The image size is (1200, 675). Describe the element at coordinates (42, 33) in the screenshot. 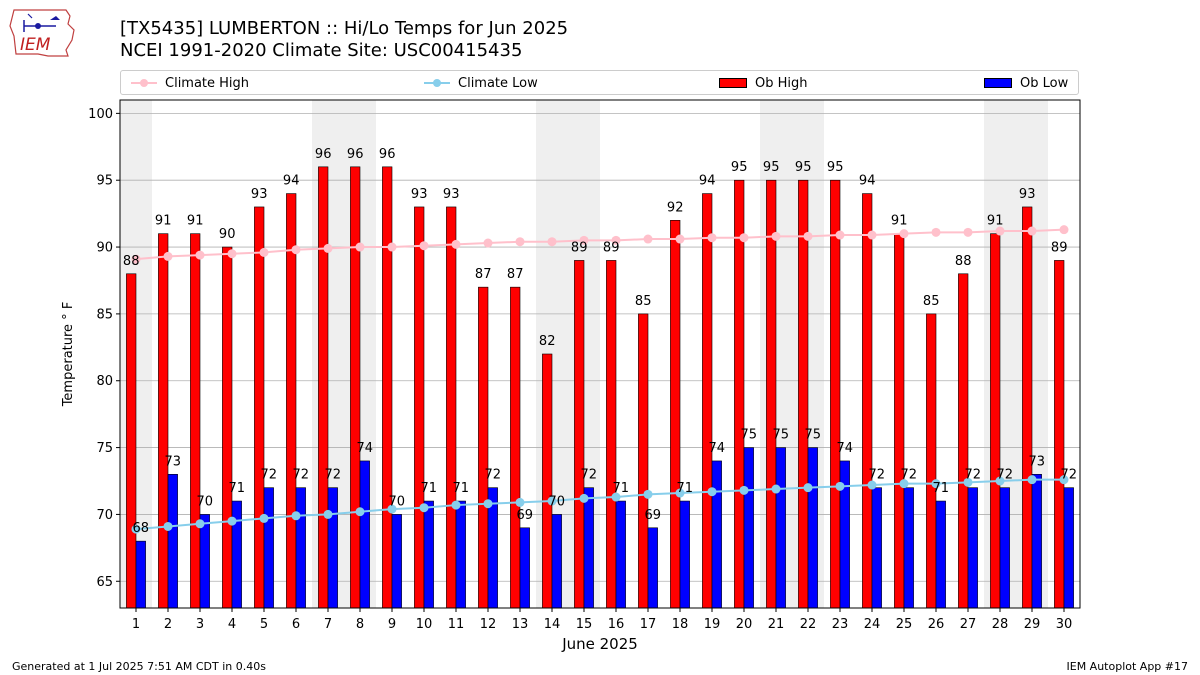

I see `iem-logo: IEM` at that location.